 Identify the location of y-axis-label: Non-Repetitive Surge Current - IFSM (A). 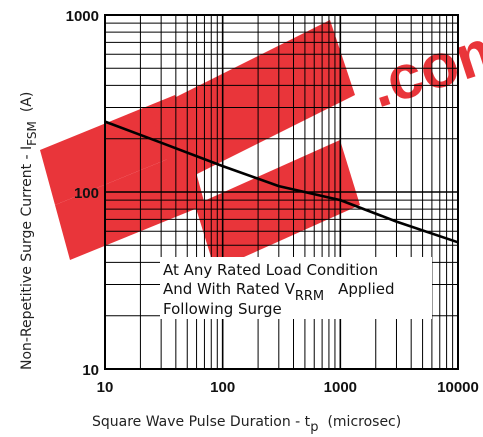
(29, 231).